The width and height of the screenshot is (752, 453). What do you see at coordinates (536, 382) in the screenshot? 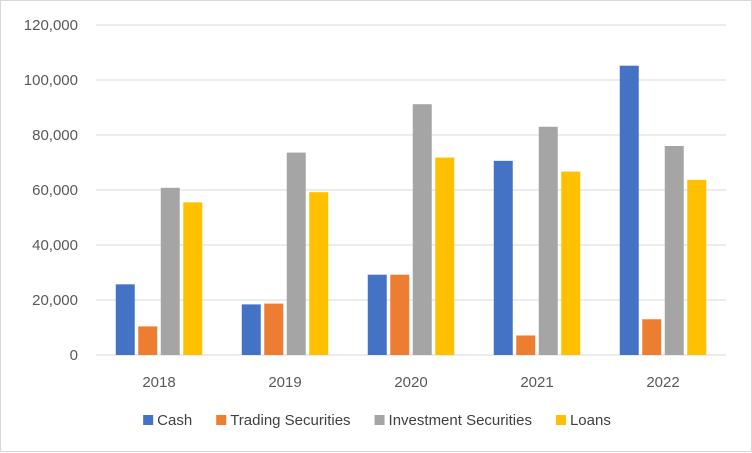
I see `x-tick-label: 2021` at bounding box center [536, 382].